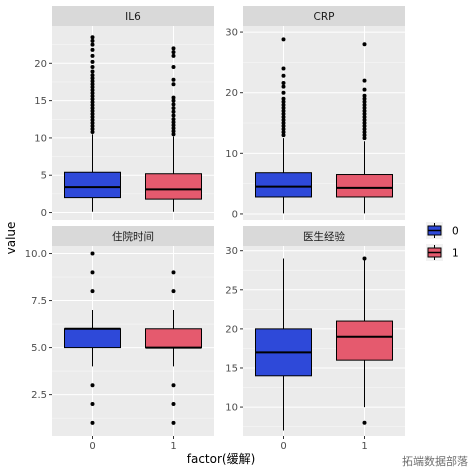 The image size is (474, 473). Describe the element at coordinates (11, 238) in the screenshot. I see `y-axis-title: value` at that location.